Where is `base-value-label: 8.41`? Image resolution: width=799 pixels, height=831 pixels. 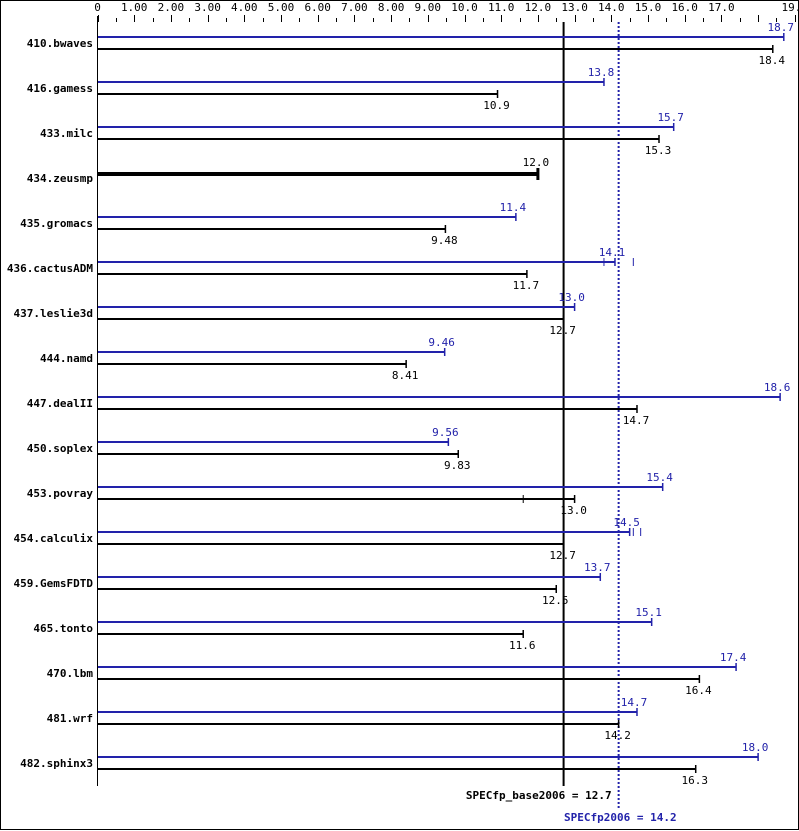
base-value-label: 8.41 is located at coordinates (405, 375).